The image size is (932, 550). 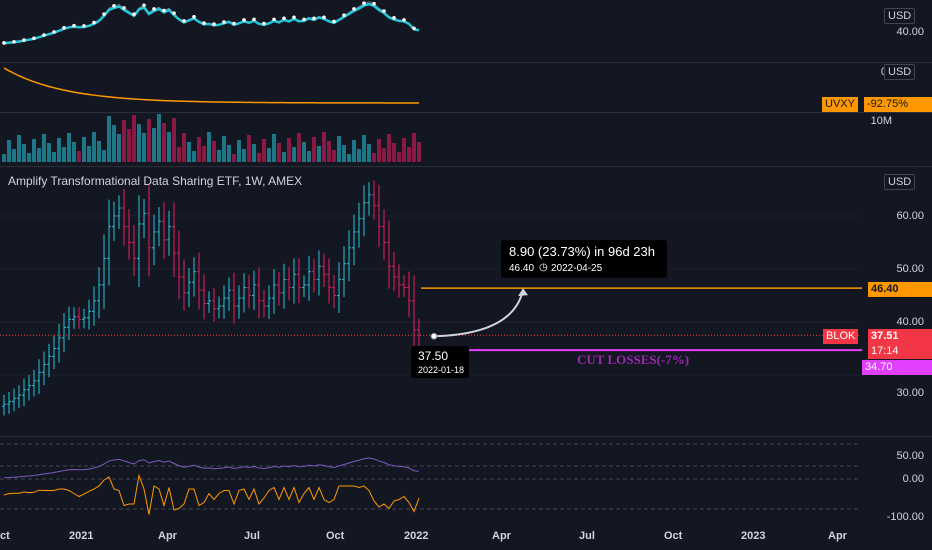 What do you see at coordinates (523, 292) in the screenshot?
I see `projection-arrowhead` at bounding box center [523, 292].